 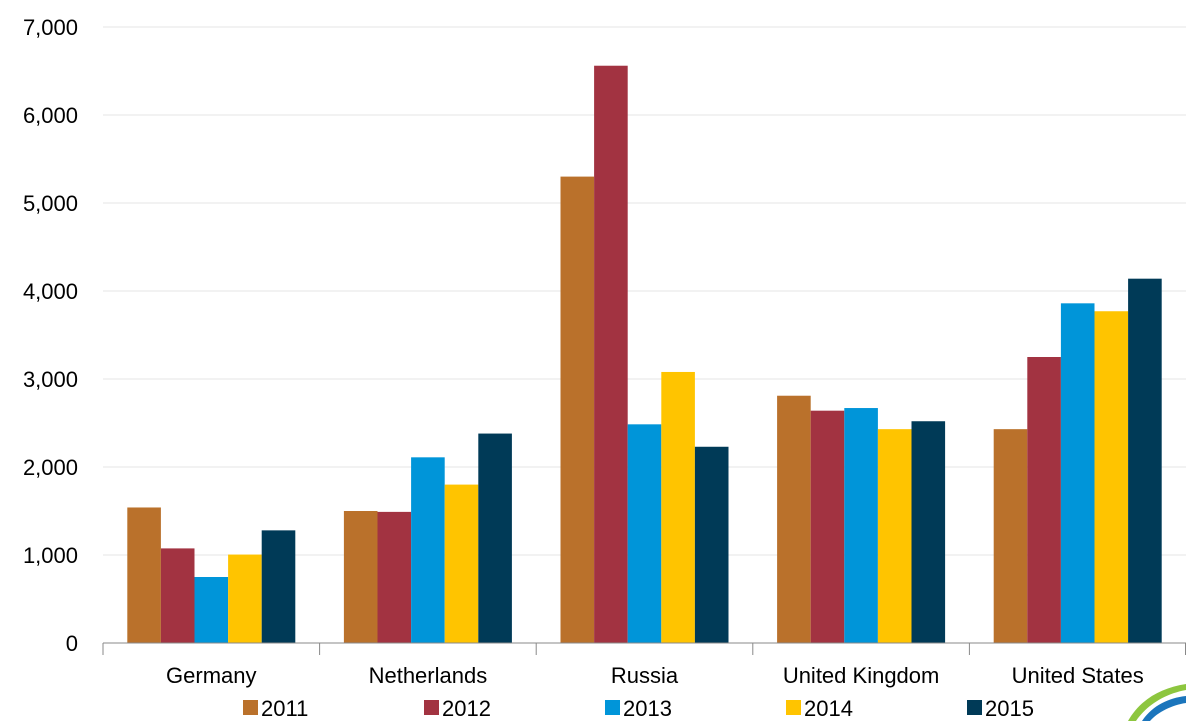 I want to click on bar-2011-germany, so click(x=144, y=575).